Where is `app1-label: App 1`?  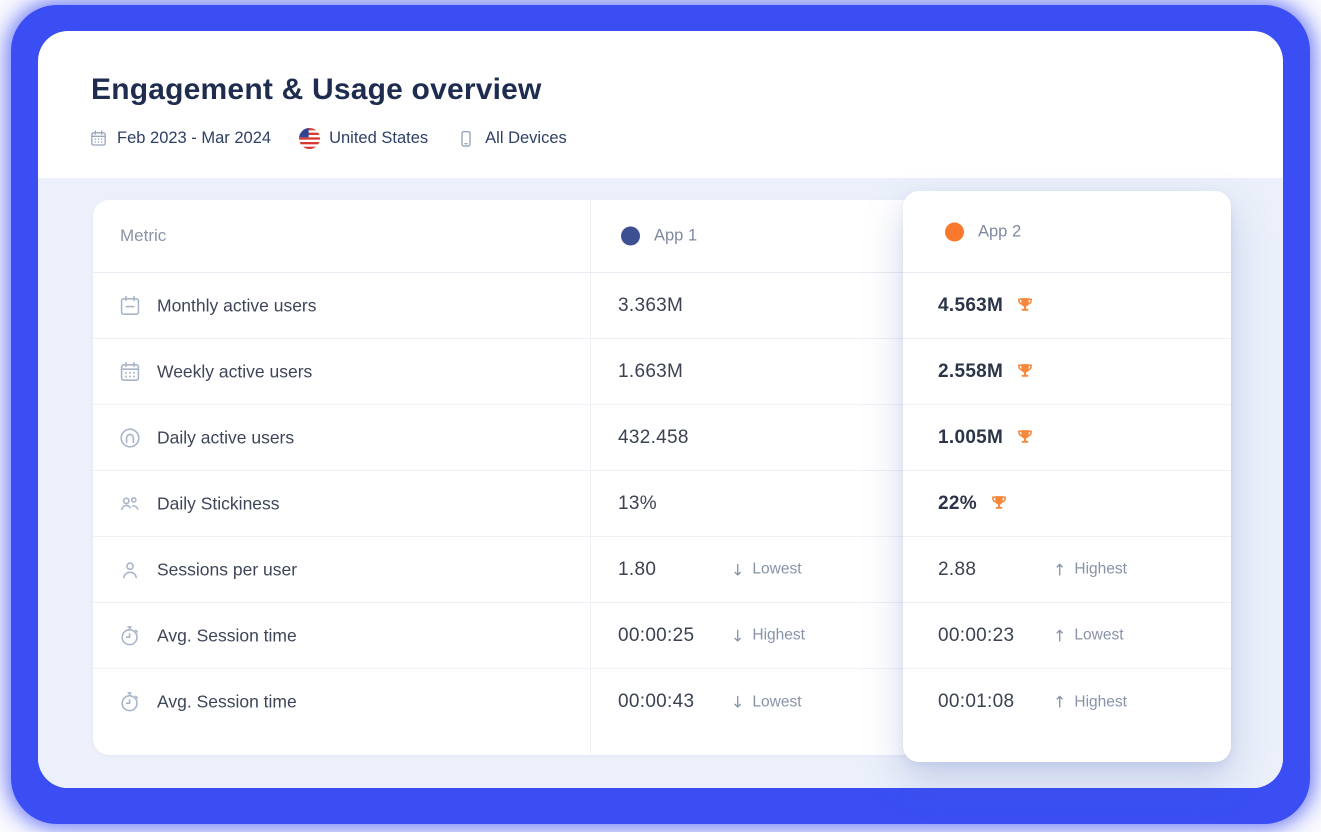 app1-label: App 1 is located at coordinates (676, 235).